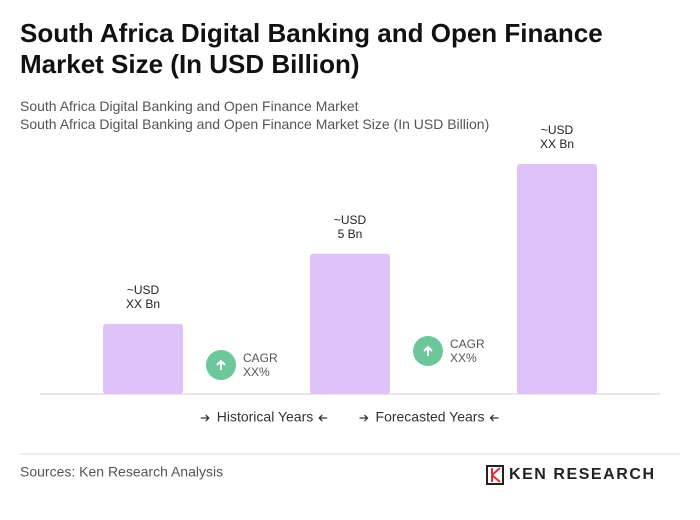 The width and height of the screenshot is (700, 520). I want to click on logo-text: KEN RESEARCH, so click(581, 474).